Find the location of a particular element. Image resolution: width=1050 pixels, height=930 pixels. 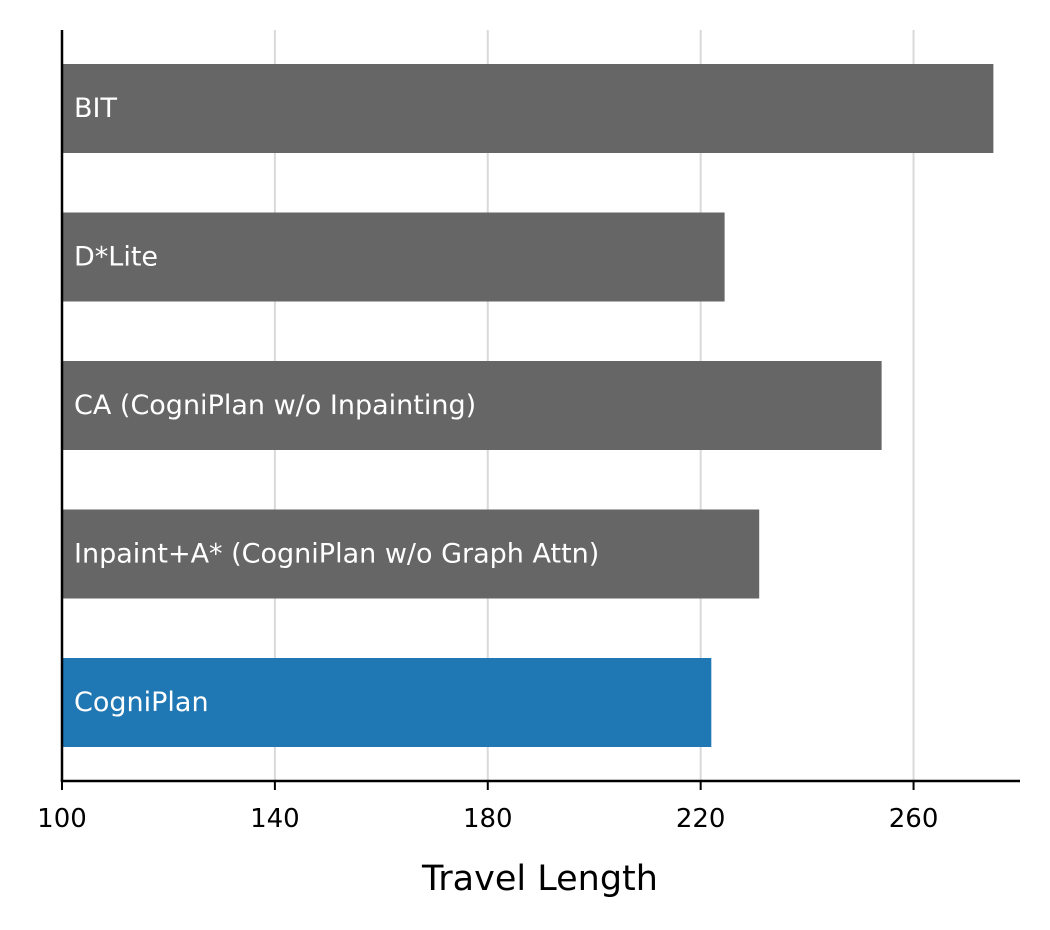

bar-label-ca-cogniplan-w-o-inpainting: CA (CogniPlan w/o Inpainting) is located at coordinates (275, 405).